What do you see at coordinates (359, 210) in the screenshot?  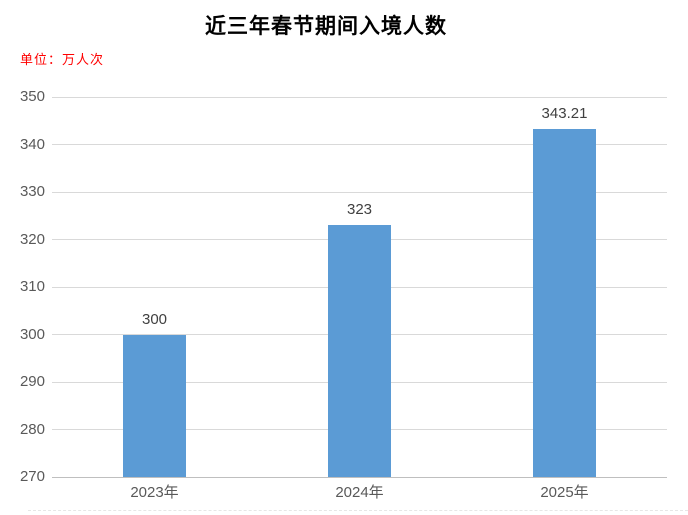 I see `bar-value-label: 323` at bounding box center [359, 210].